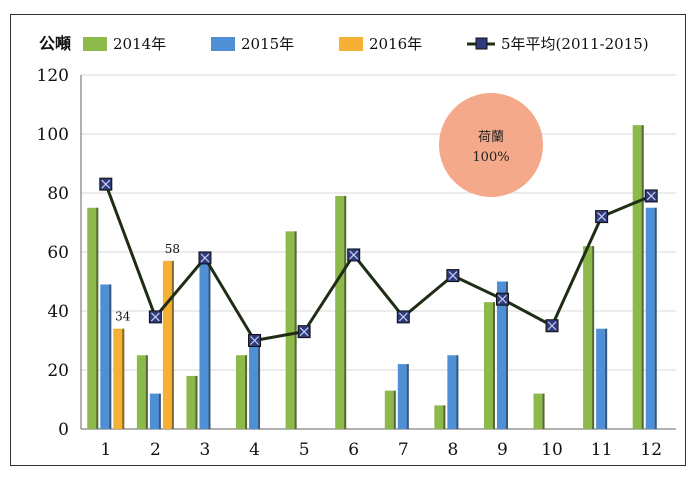 The image size is (700, 481). What do you see at coordinates (58, 312) in the screenshot?
I see `y-tick-label: 40` at bounding box center [58, 312].